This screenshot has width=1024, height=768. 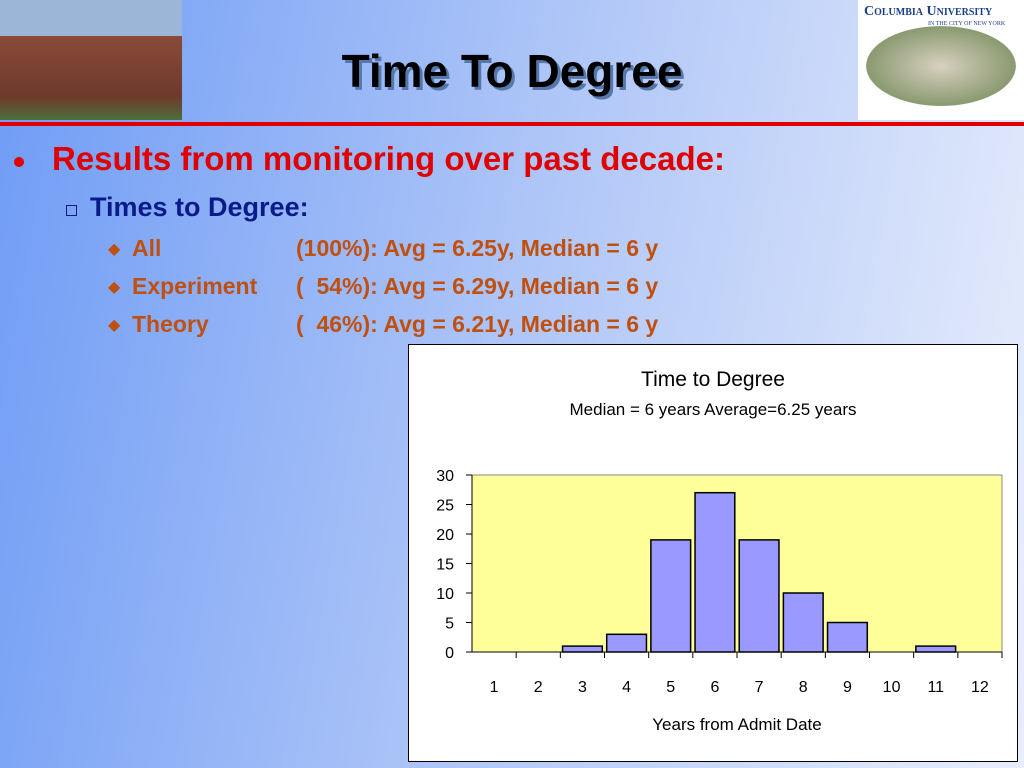 What do you see at coordinates (928, 11) in the screenshot?
I see `logo-name: Columbia University` at bounding box center [928, 11].